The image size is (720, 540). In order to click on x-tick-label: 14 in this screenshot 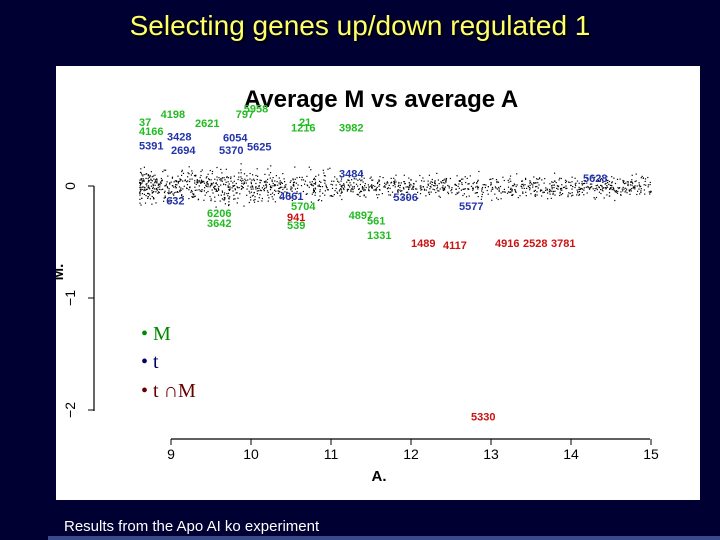, I will do `click(571, 454)`.